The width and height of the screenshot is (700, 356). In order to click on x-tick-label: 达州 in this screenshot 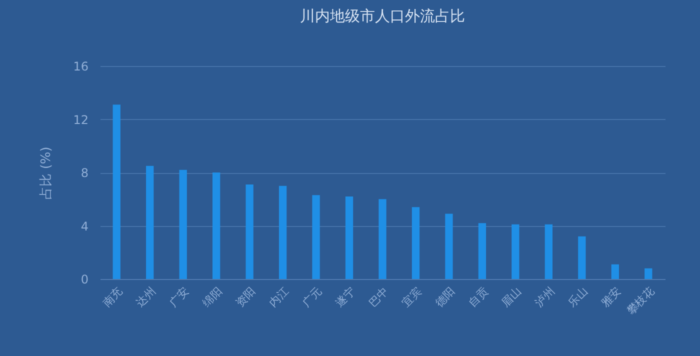, I will do `click(146, 297)`.